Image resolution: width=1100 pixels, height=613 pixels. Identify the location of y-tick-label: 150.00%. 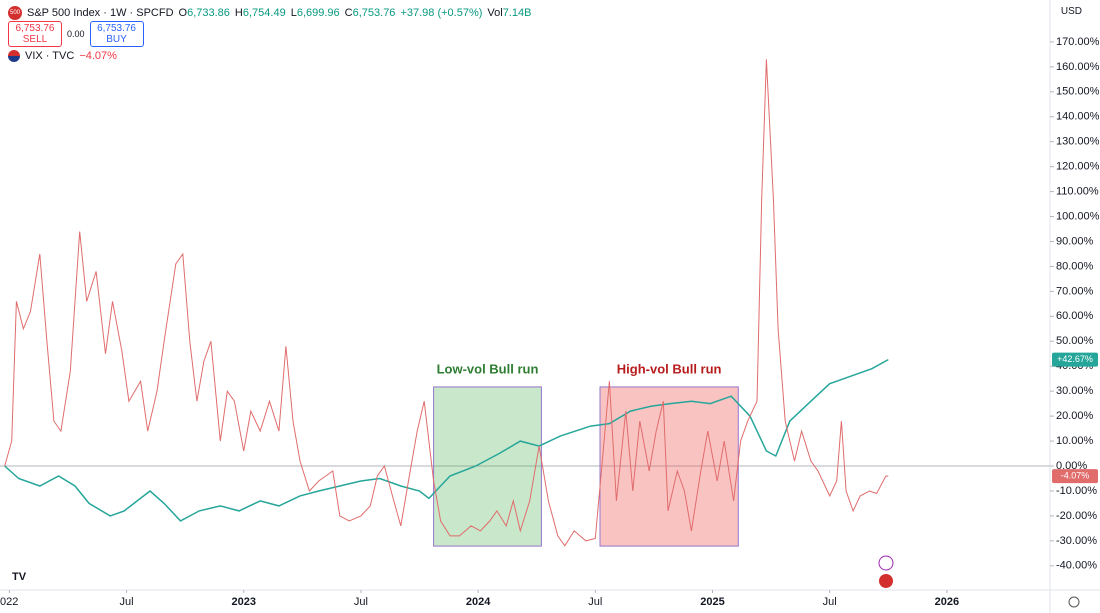
(1078, 92).